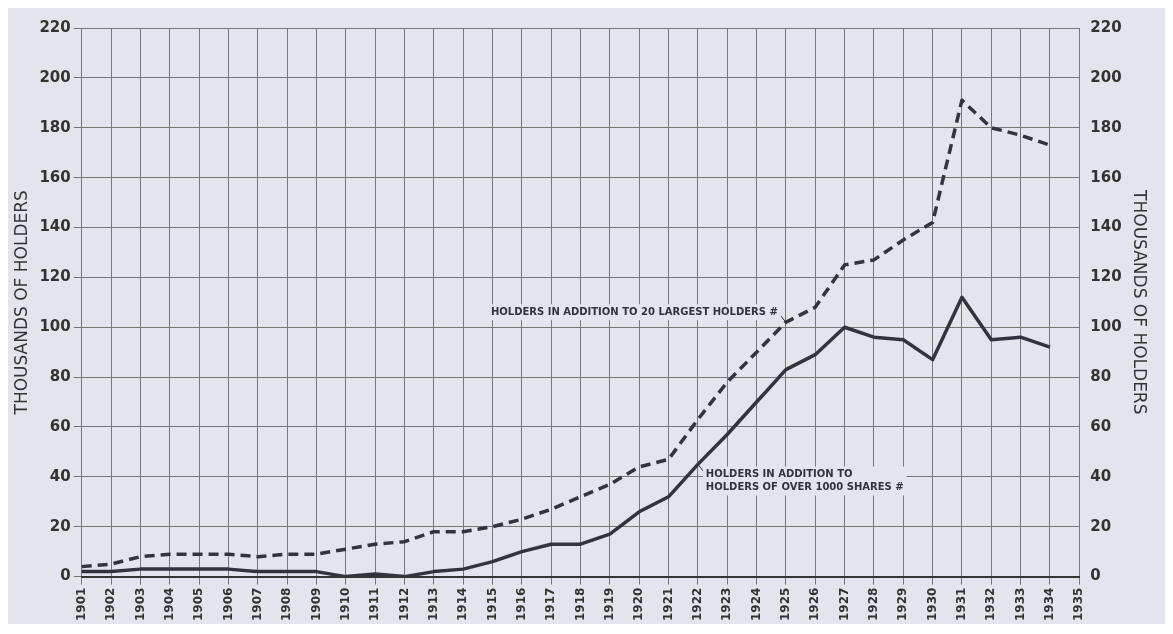 This screenshot has width=1173, height=634. I want to click on y-tick-label: 180, so click(55, 126).